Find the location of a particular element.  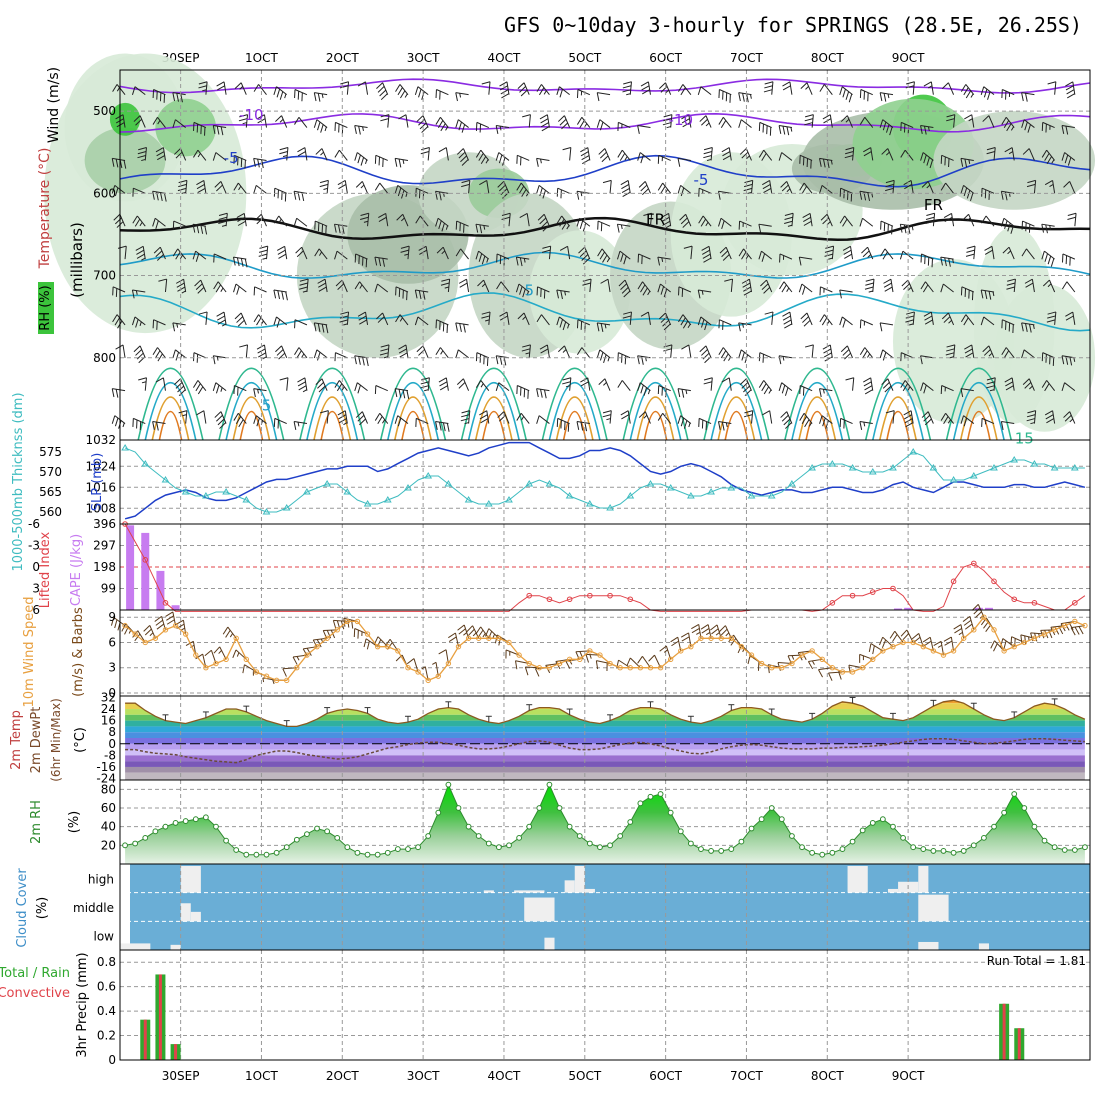

cloud-block is located at coordinates (984, 946).